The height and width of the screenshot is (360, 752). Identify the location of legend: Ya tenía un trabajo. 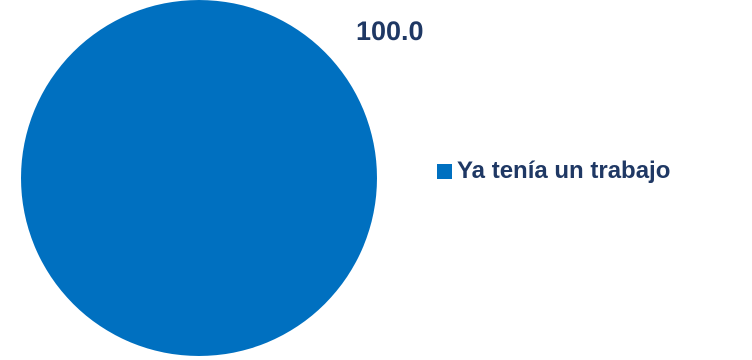
(553, 171).